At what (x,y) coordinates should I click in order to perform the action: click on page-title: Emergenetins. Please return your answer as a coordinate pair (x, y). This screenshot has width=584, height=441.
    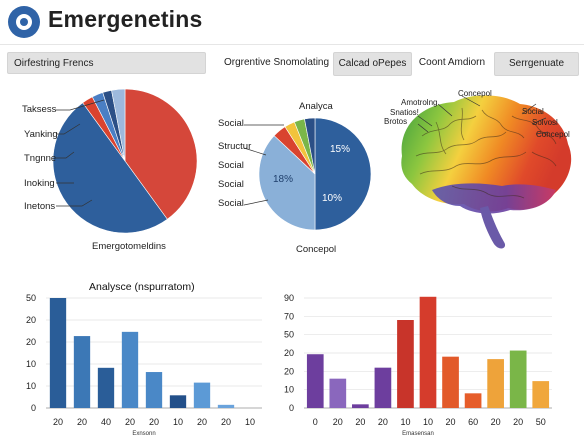
    Looking at the image, I should click on (125, 19).